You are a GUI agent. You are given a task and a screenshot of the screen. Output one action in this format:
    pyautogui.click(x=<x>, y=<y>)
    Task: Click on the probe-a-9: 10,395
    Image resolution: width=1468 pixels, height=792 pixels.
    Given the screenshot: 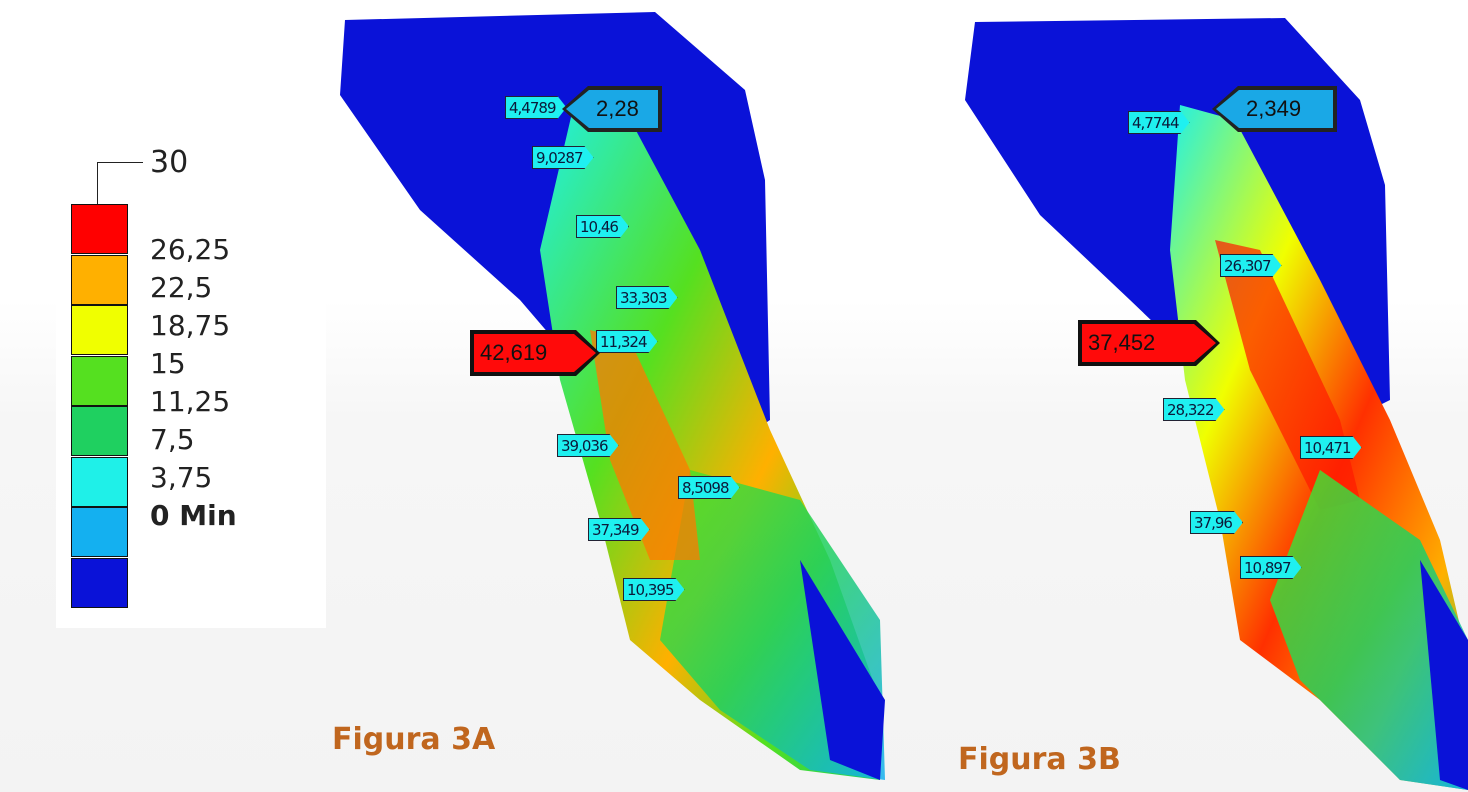 What is the action you would take?
    pyautogui.click(x=654, y=589)
    